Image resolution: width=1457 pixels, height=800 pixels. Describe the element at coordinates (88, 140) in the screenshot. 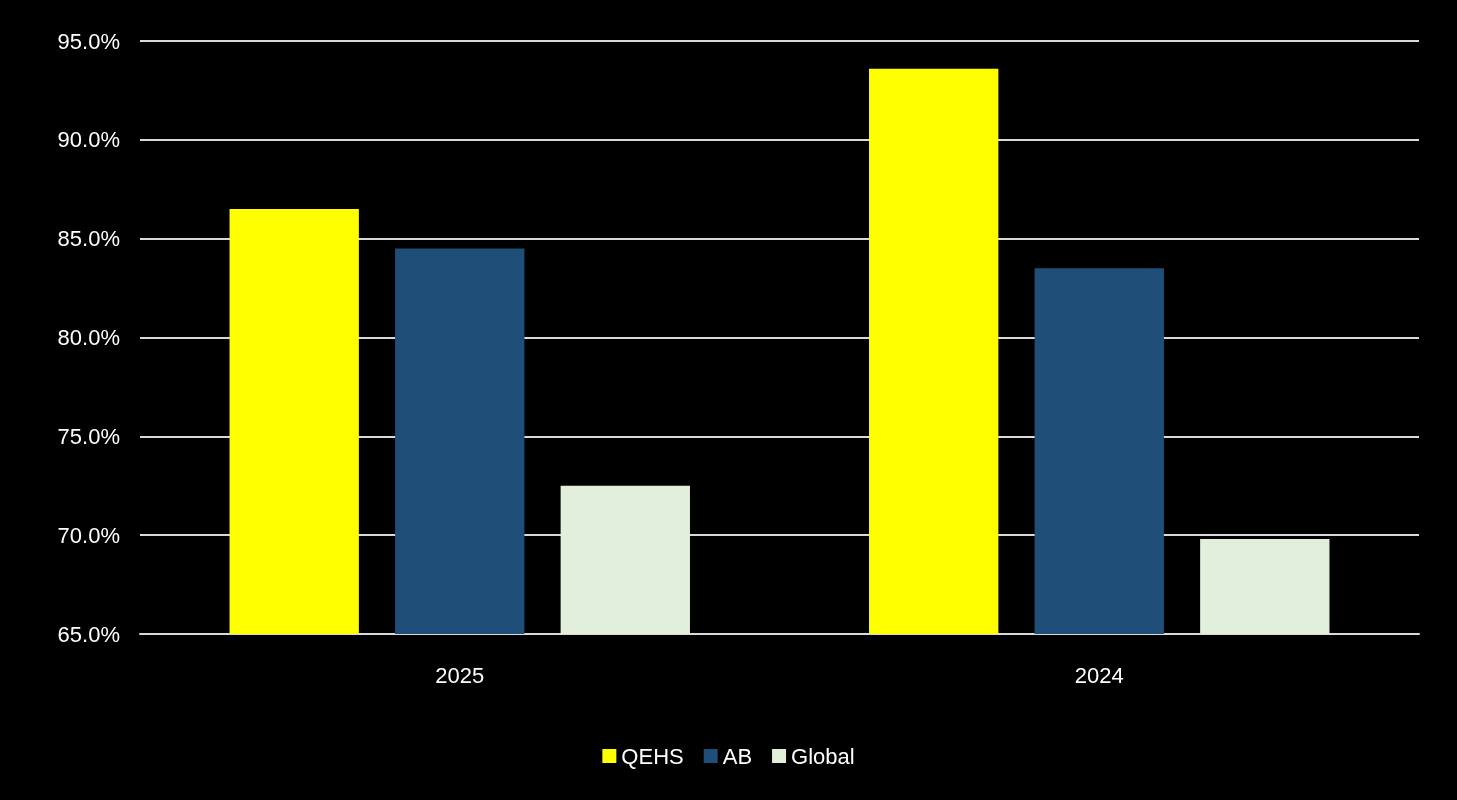

I see `y-tick-label: 90.0%` at that location.